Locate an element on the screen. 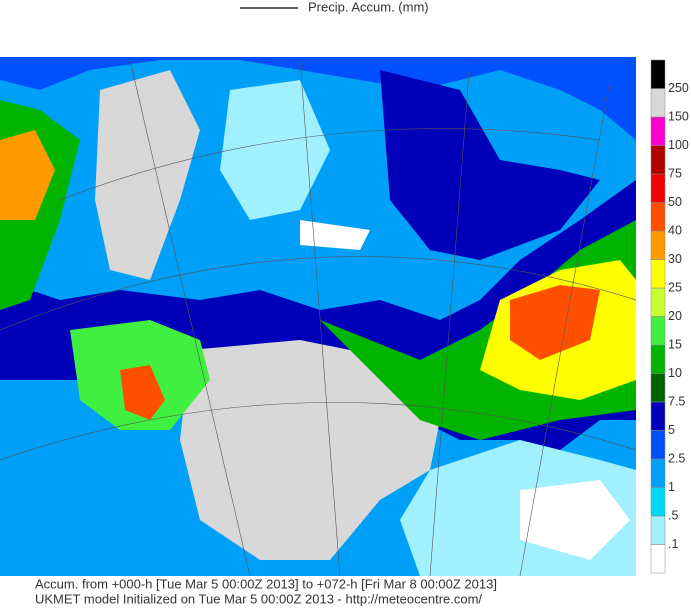  colorbar-label: 2.5 is located at coordinates (676, 458).